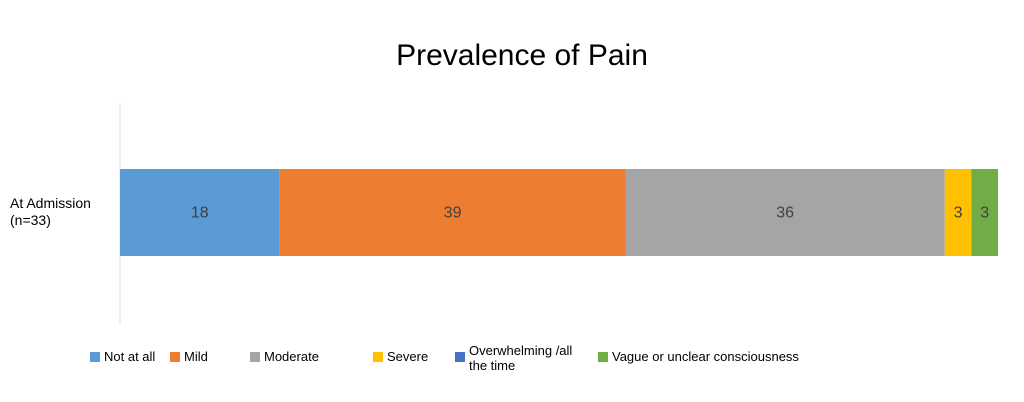 This screenshot has width=1024, height=402. Describe the element at coordinates (408, 356) in the screenshot. I see `legend-label: Severe` at that location.